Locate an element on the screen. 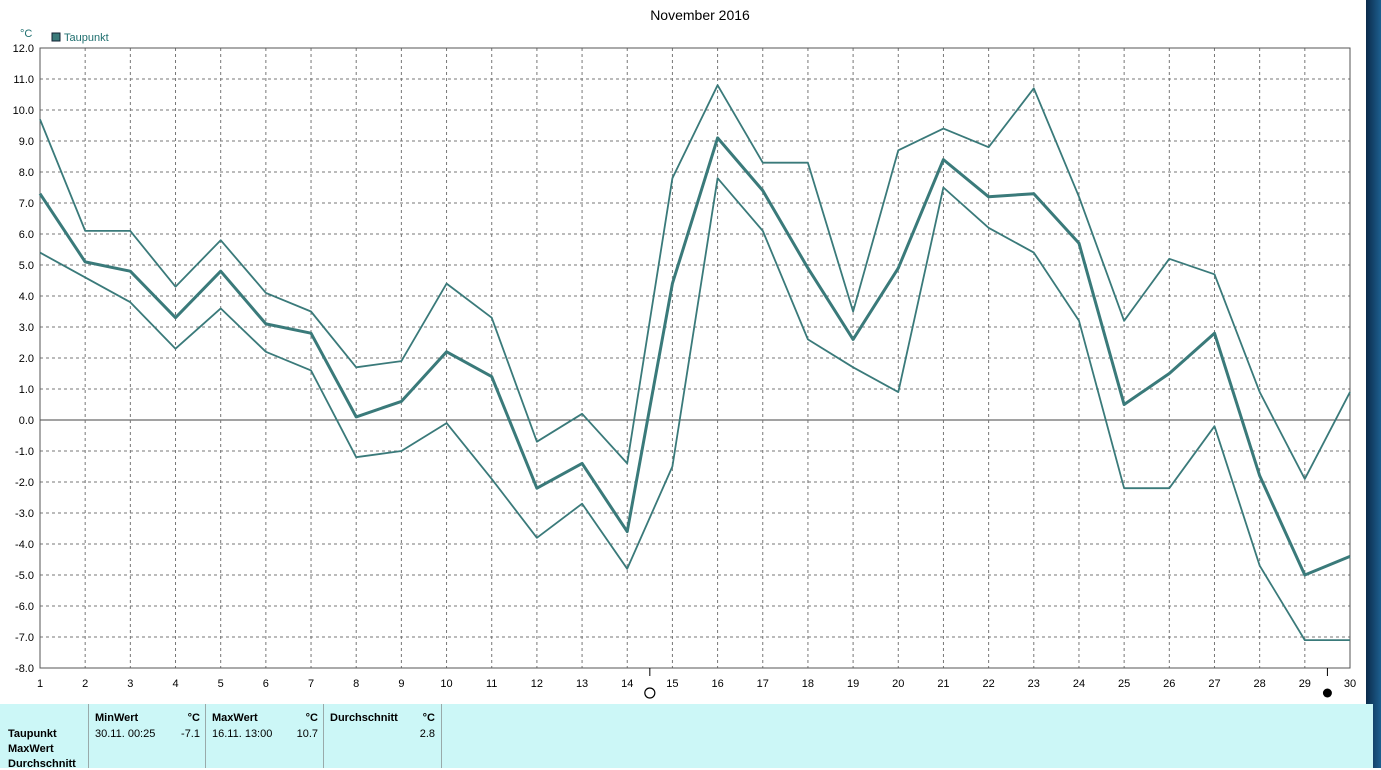 This screenshot has height=770, width=1381. y-tick-label: 1.0 is located at coordinates (26, 390).